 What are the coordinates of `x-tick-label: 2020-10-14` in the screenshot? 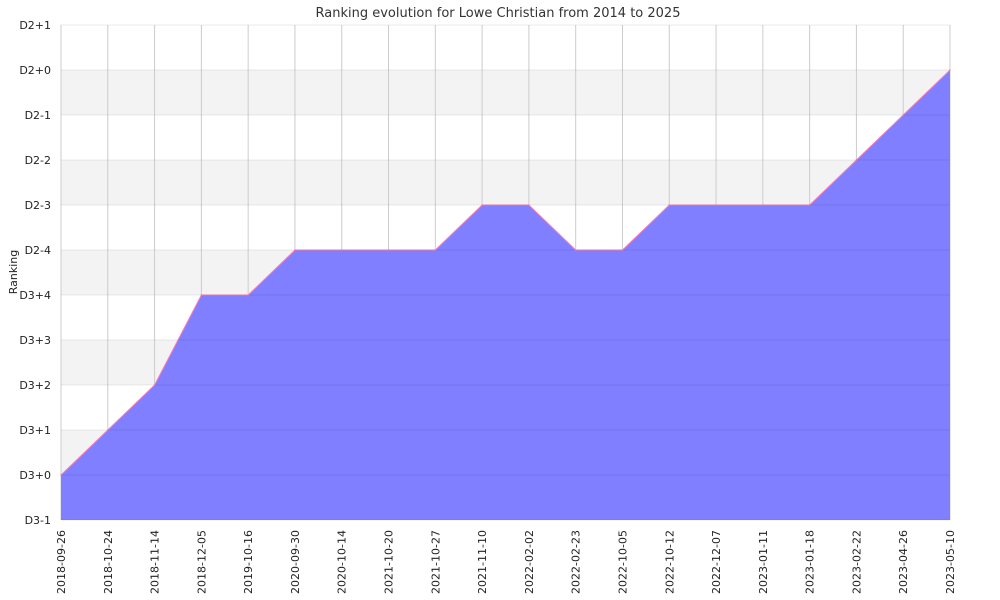 It's located at (342, 562).